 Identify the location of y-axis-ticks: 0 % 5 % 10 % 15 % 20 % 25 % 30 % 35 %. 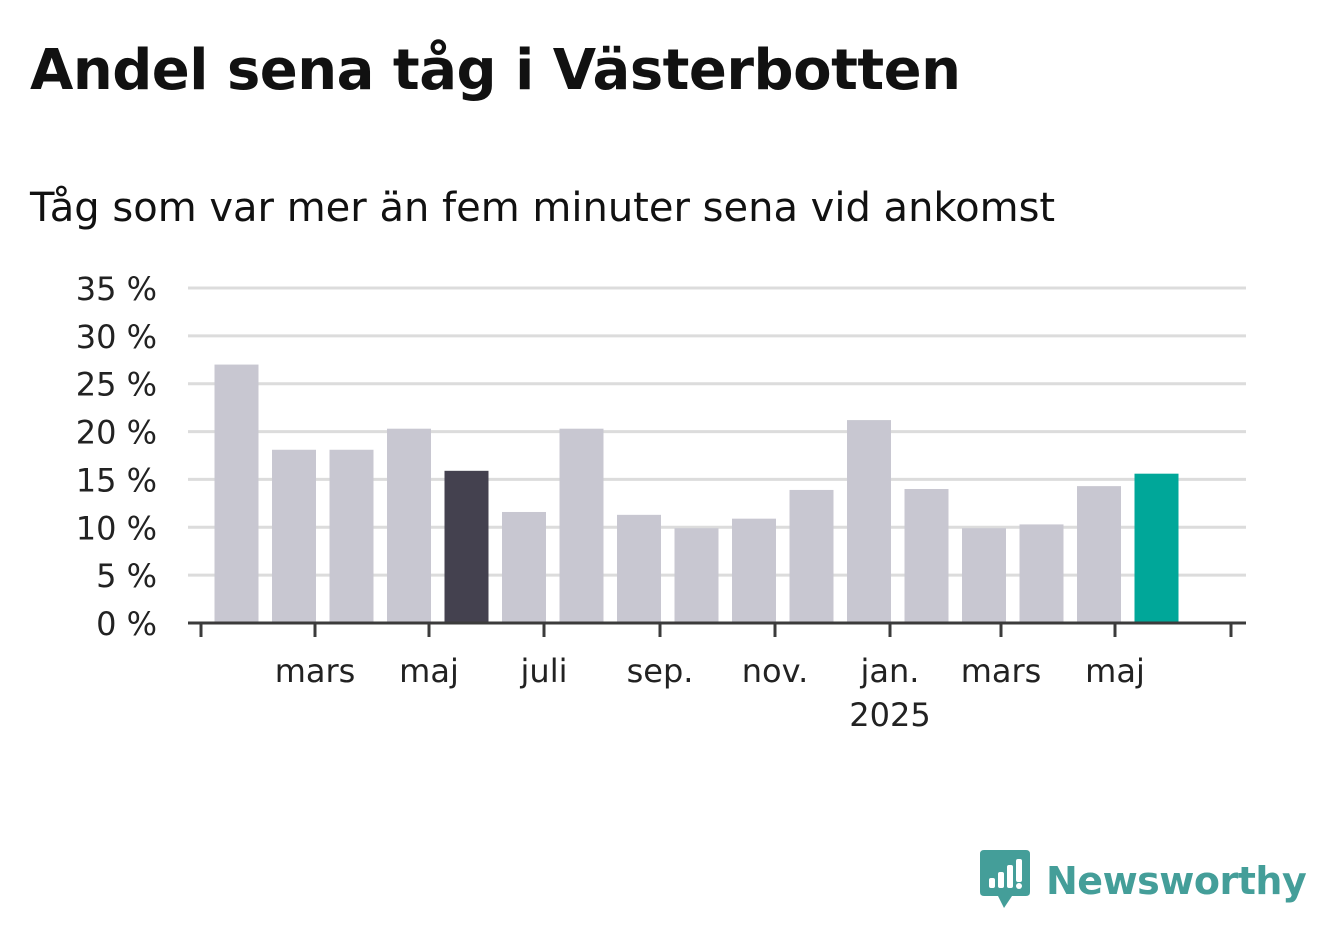
(116, 456).